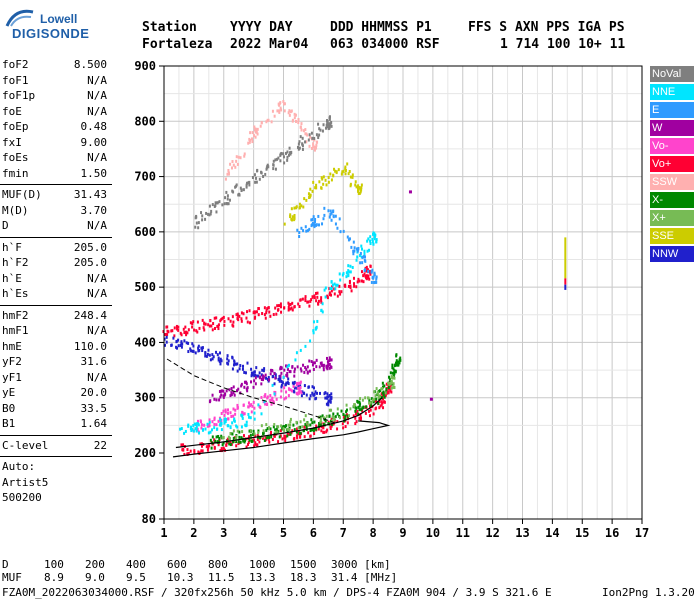 This screenshot has width=700, height=600. What do you see at coordinates (221, 577) in the screenshot?
I see `footer-value: 11.5` at bounding box center [221, 577].